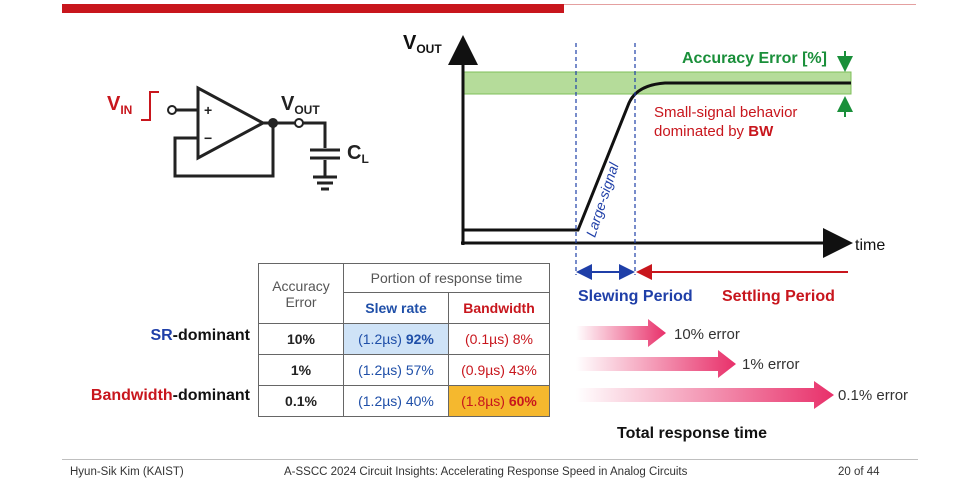 The image size is (975, 498). I want to click on bw-cell: (0.9µs) 43%, so click(499, 370).